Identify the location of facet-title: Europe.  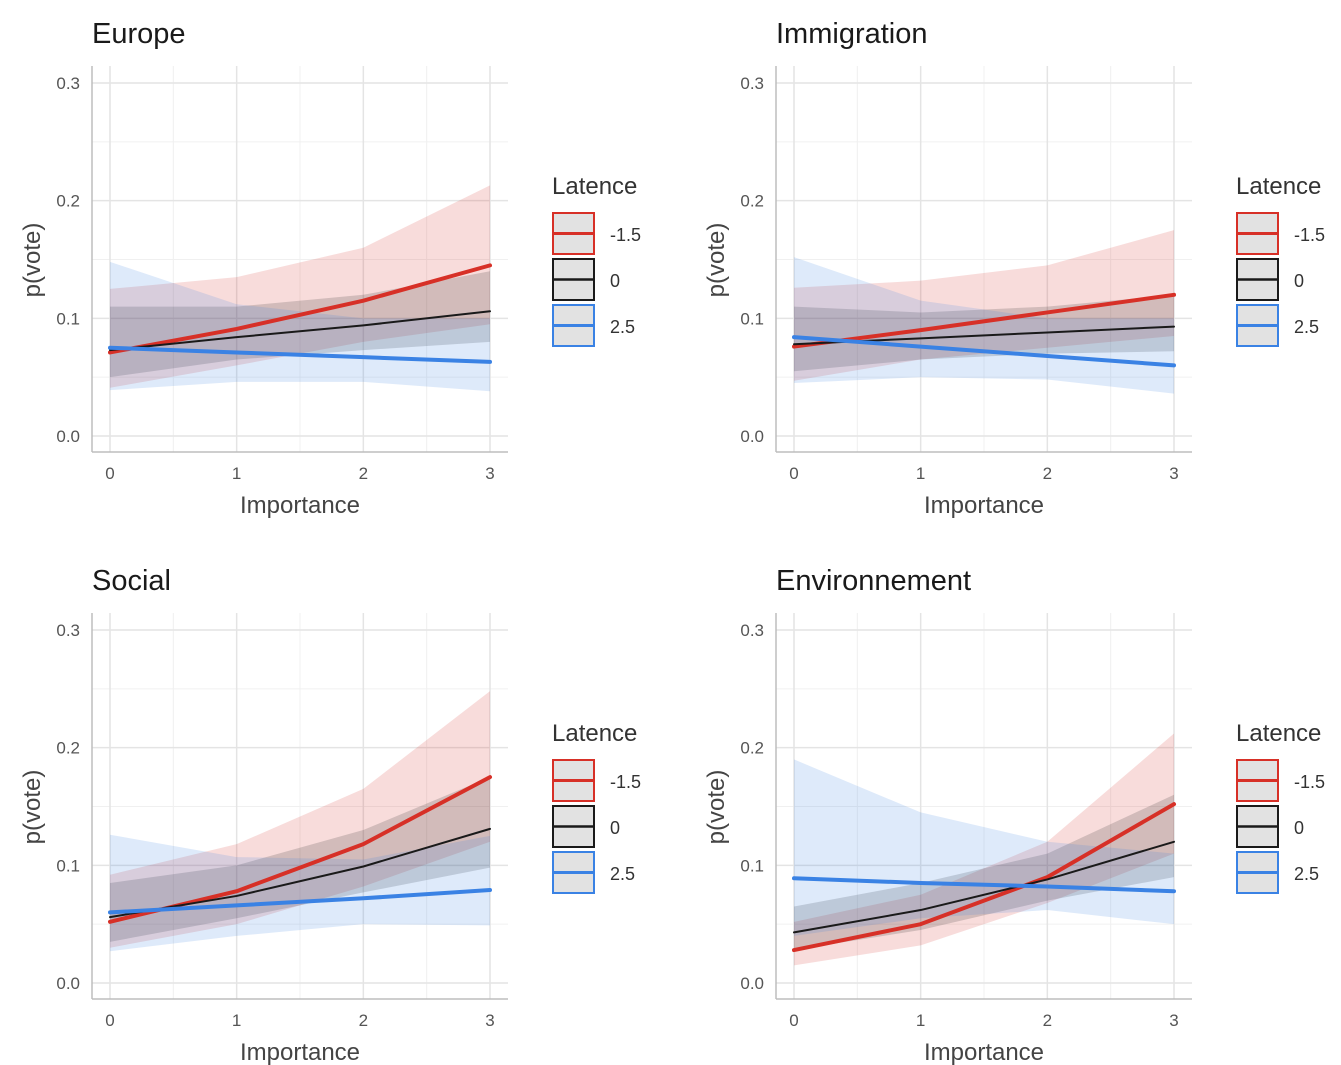
(139, 34).